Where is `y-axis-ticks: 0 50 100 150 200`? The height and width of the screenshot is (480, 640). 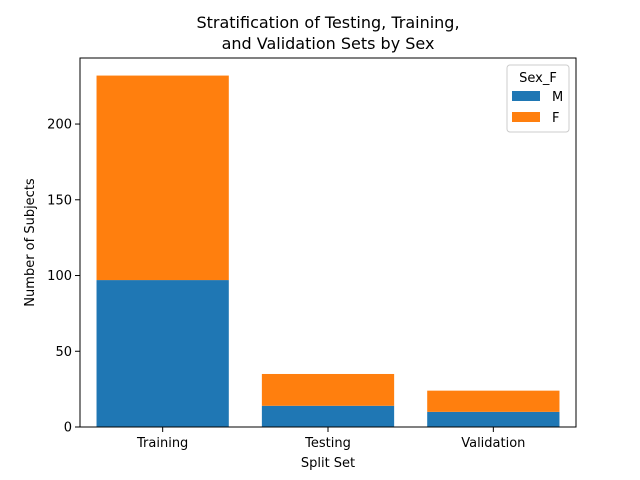 y-axis-ticks: 0 50 100 150 200 is located at coordinates (63, 277).